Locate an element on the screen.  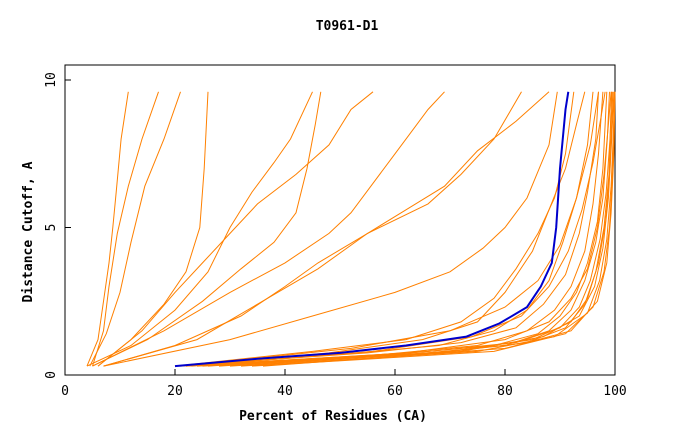
x-axis-label: Percent of Residues (CA) is located at coordinates (333, 416).